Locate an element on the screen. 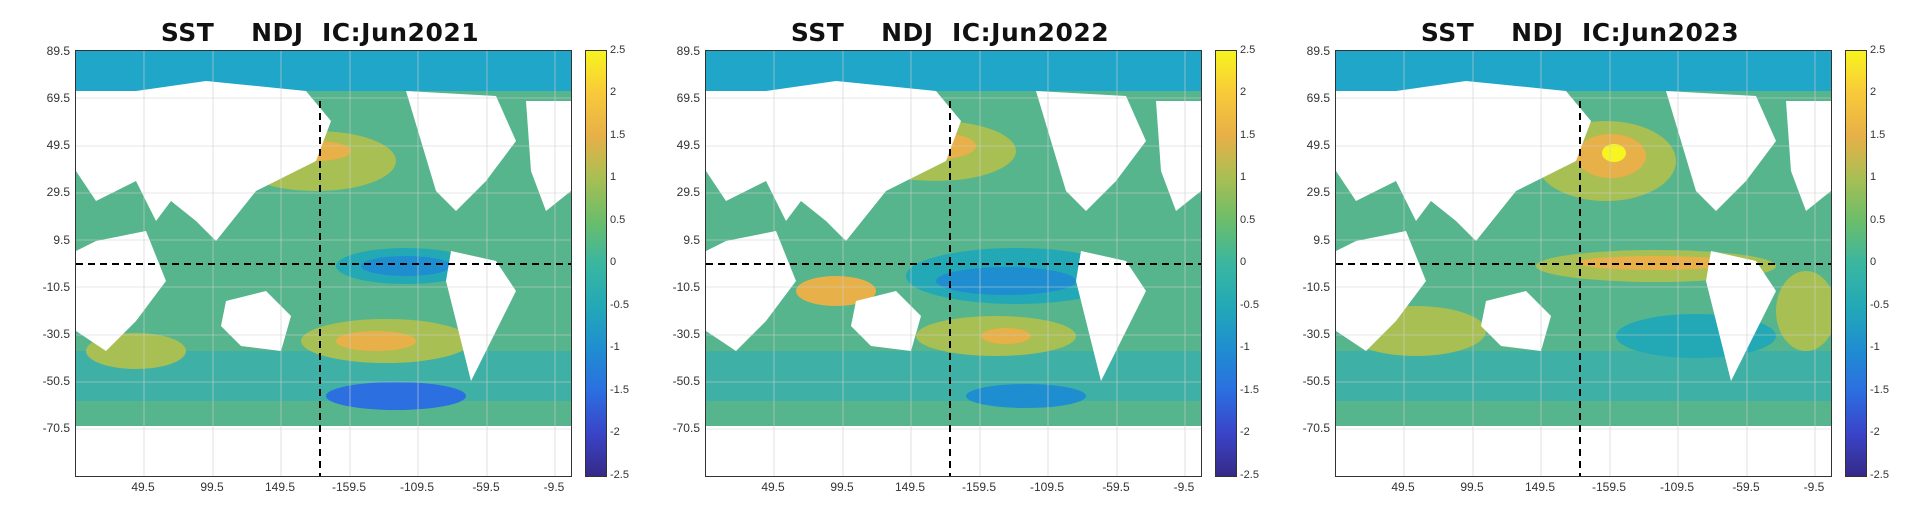  colorbar-tick: 1.5 is located at coordinates (1248, 135).